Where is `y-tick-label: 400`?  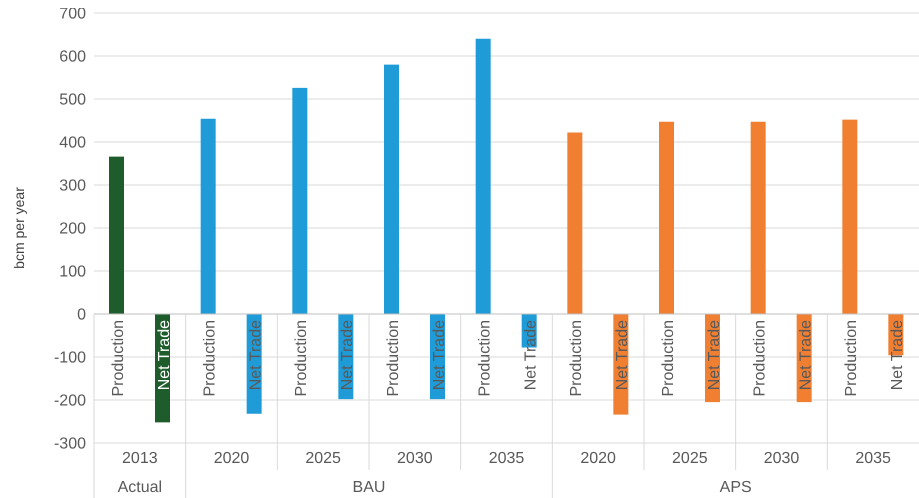
y-tick-label: 400 is located at coordinates (72, 143).